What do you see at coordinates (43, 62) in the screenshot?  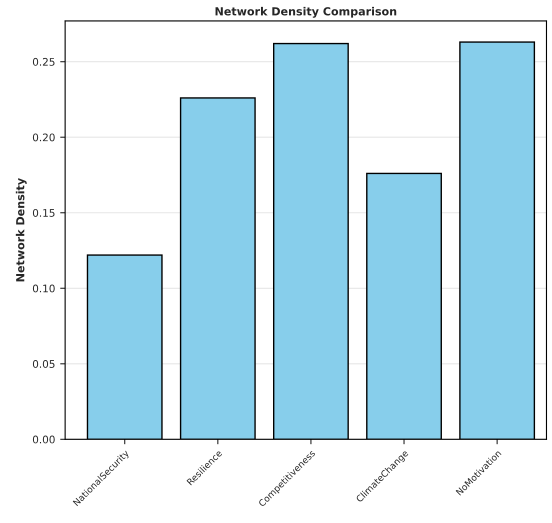 I see `y-tick-label: 0.25` at bounding box center [43, 62].